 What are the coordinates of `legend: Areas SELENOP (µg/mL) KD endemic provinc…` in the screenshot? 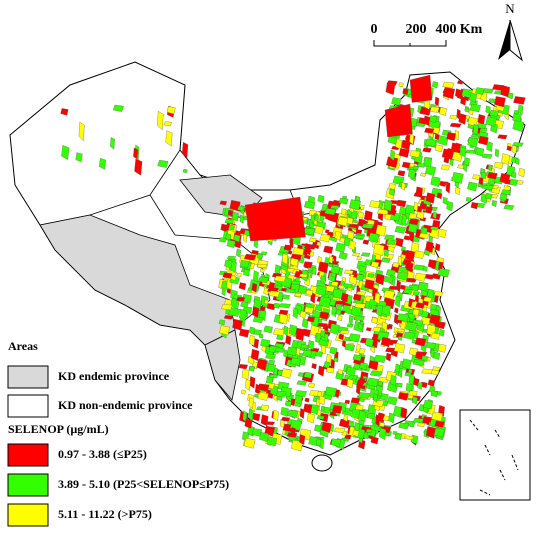 It's located at (118, 433).